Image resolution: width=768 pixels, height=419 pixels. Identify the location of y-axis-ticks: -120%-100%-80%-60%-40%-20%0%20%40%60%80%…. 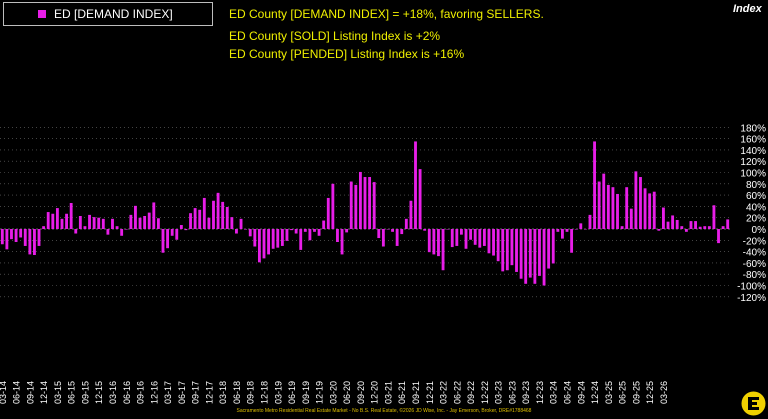
(751, 213).